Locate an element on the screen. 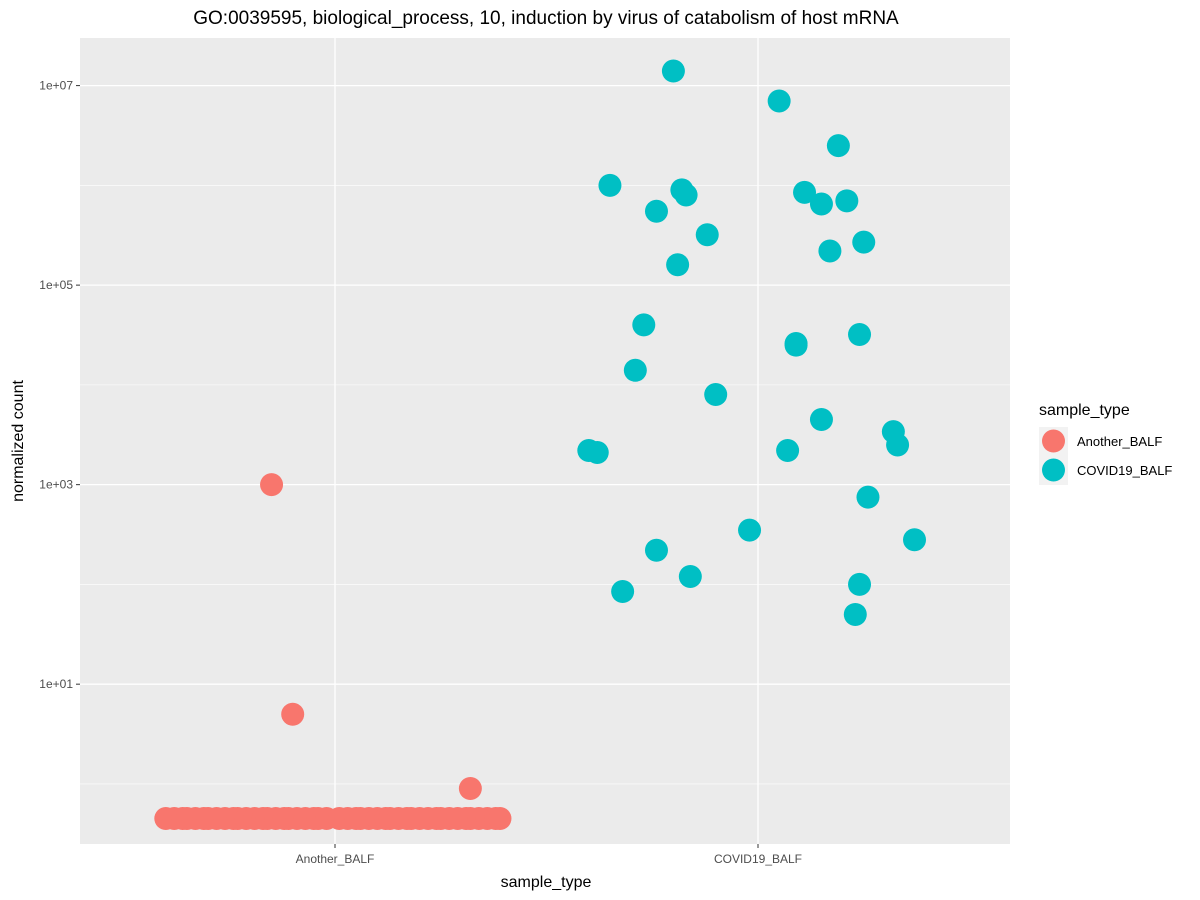 This screenshot has width=1200, height=900. y-axis-title: normalized count is located at coordinates (18, 441).